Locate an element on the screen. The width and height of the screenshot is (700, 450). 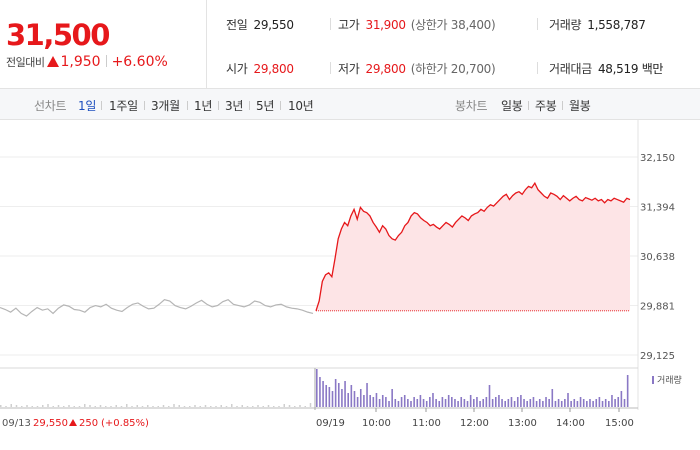
line-chart-label: 선차트 is located at coordinates (50, 106).